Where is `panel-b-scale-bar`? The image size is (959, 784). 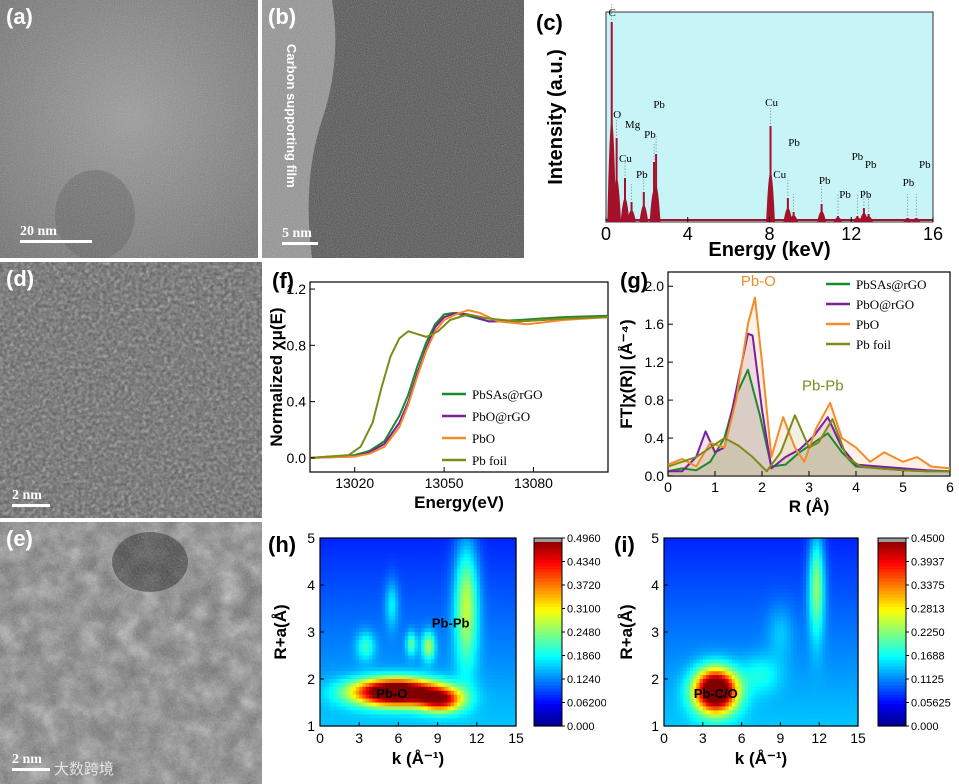
panel-b-scale-bar is located at coordinates (300, 243).